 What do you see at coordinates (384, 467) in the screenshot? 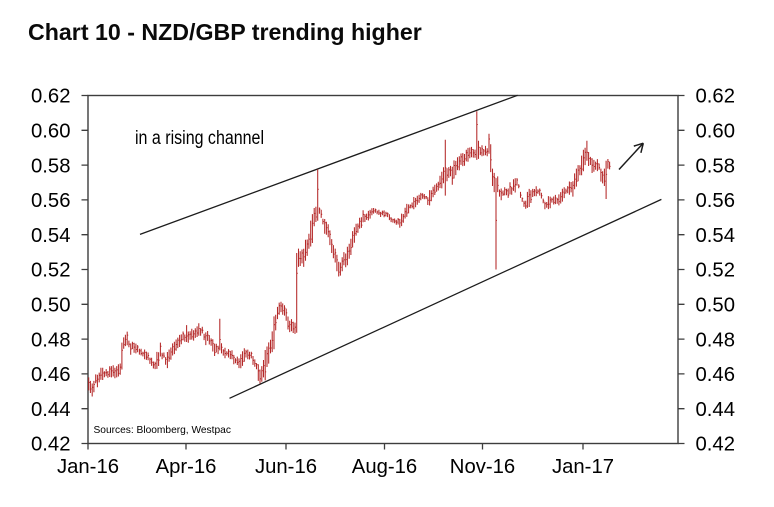
I see `svg-text: Aug-16` at bounding box center [384, 467].